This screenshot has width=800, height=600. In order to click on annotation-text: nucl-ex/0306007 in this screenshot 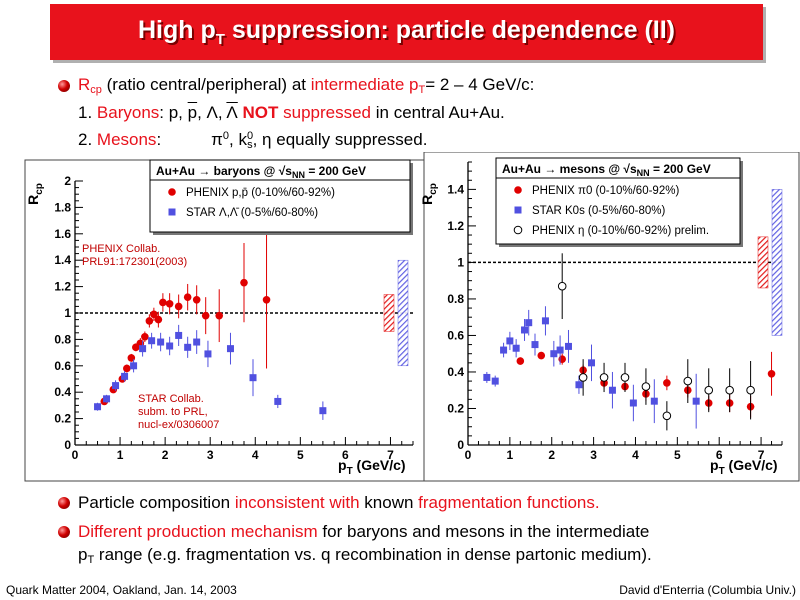, I will do `click(178, 425)`.